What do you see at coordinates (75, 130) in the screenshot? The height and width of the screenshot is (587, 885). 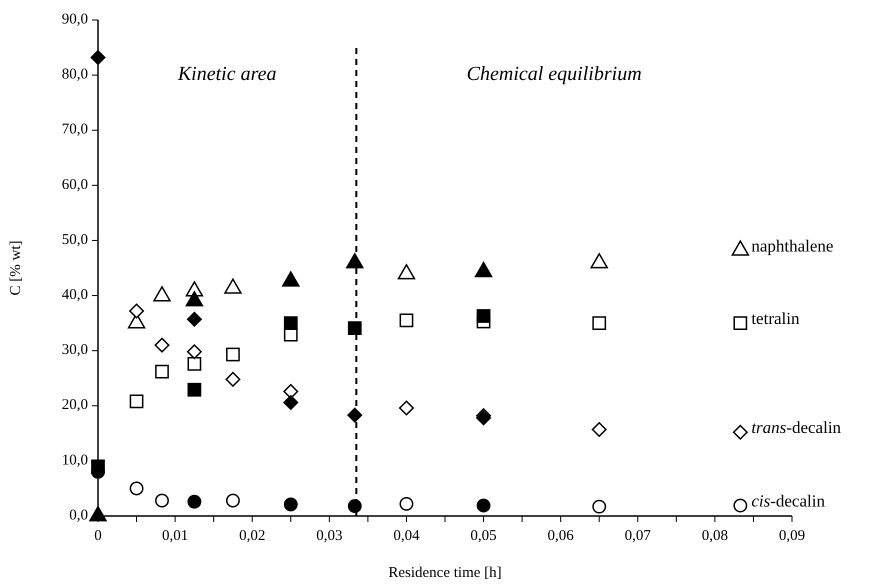 I see `y-tick-label: 70,0` at bounding box center [75, 130].